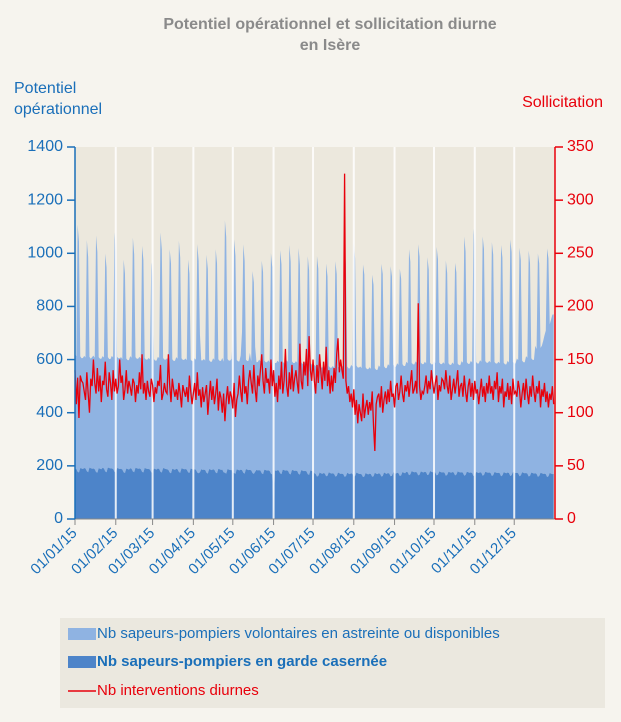 Image resolution: width=621 pixels, height=722 pixels. I want to click on y-tick-label: 200, so click(49, 465).